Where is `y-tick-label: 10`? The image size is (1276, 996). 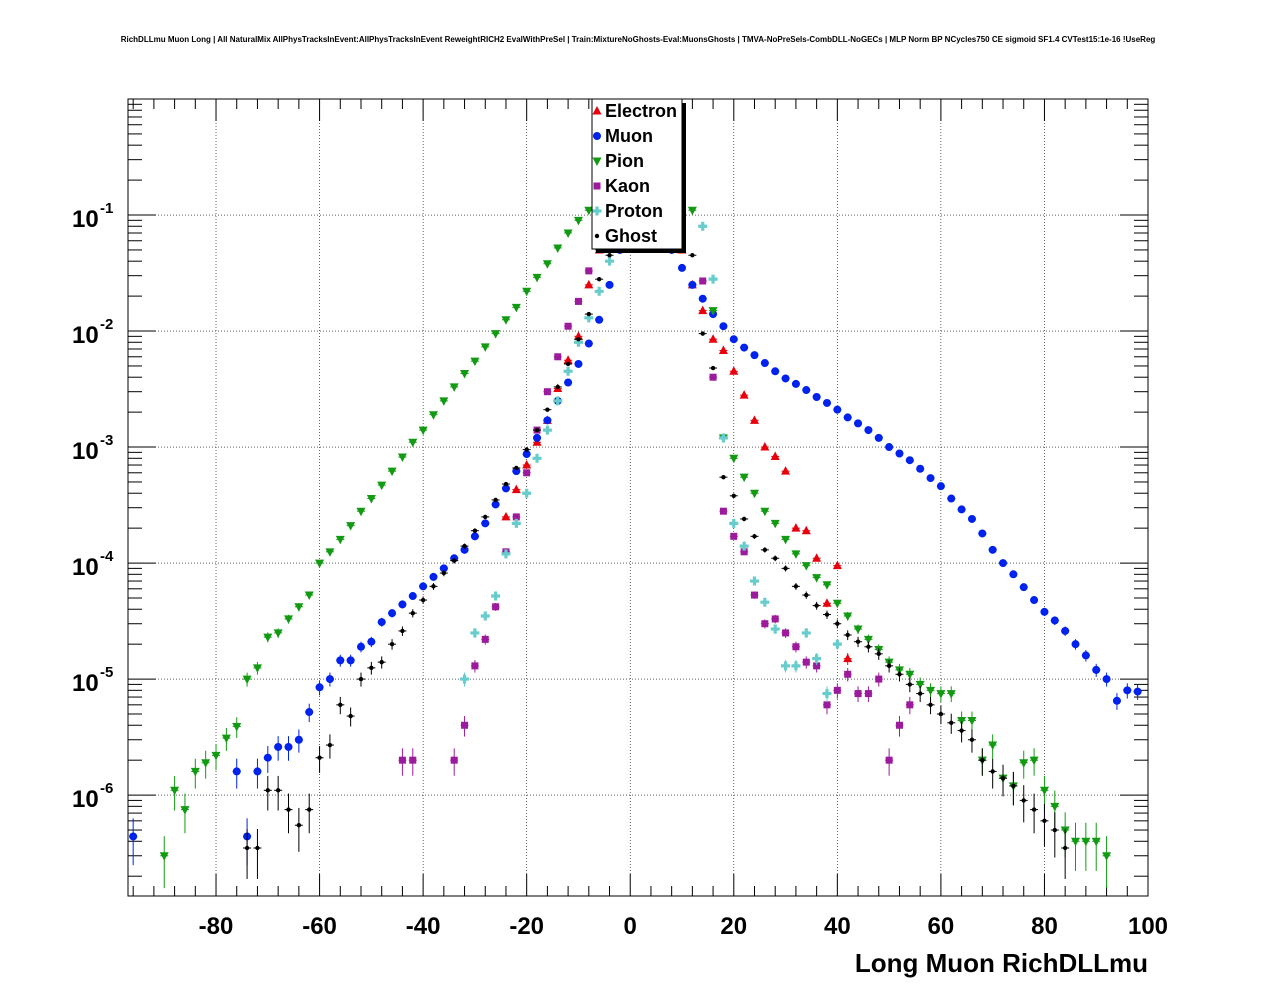
y-tick-label: 10 is located at coordinates (85, 219).